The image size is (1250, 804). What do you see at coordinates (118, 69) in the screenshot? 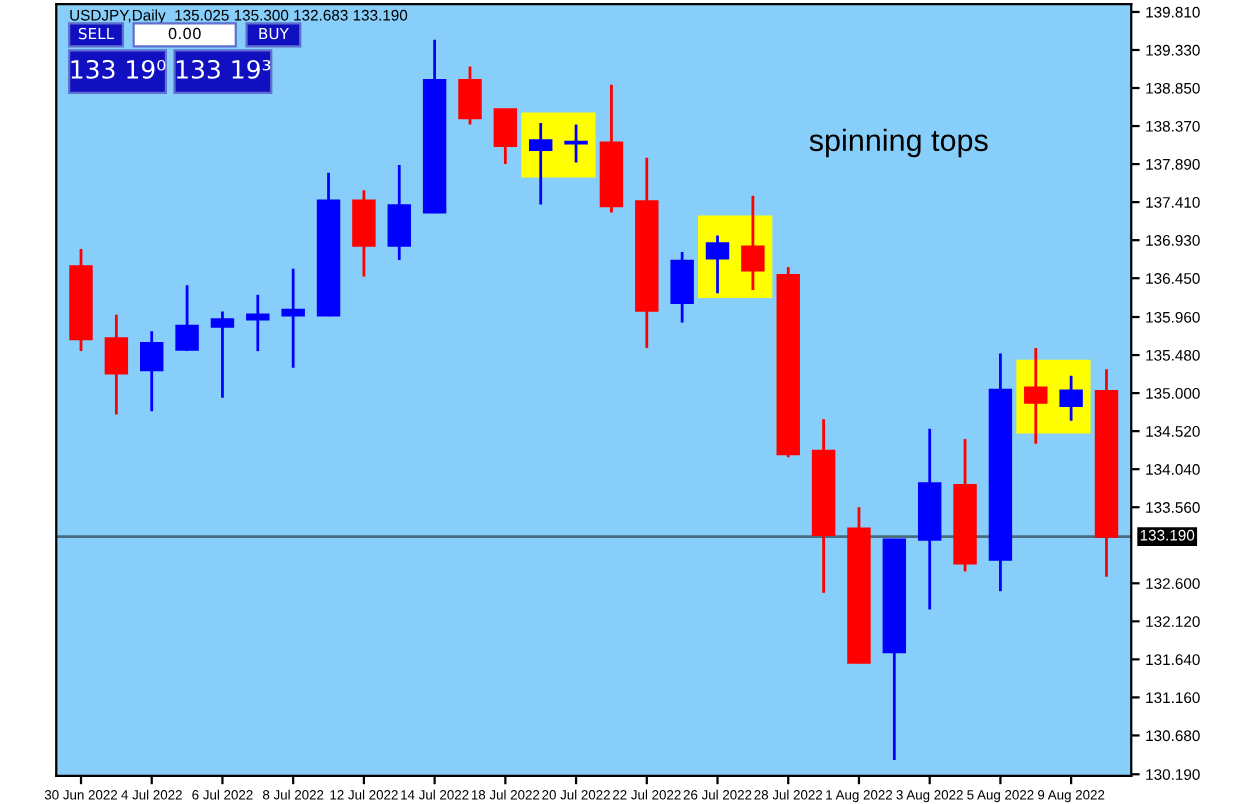
I see `annotation: 133 19⁰` at bounding box center [118, 69].